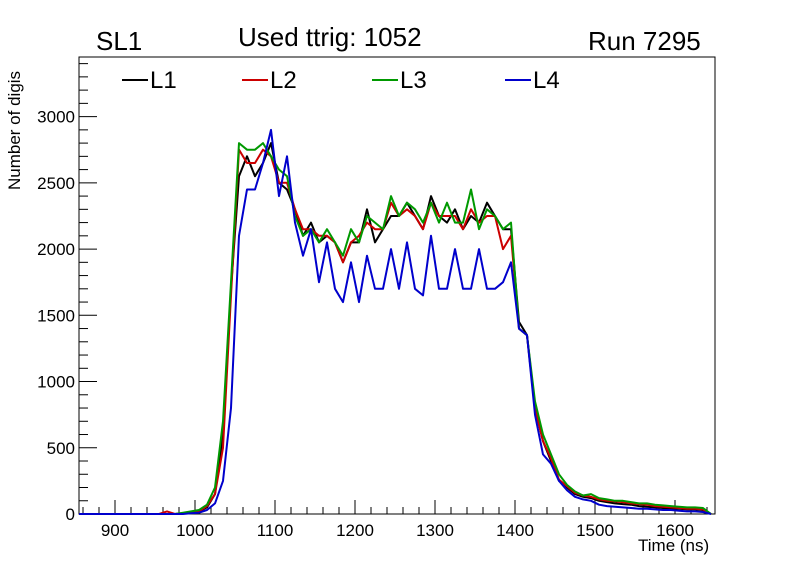 The image size is (796, 572). What do you see at coordinates (163, 80) in the screenshot?
I see `legend-label-l1: L1` at bounding box center [163, 80].